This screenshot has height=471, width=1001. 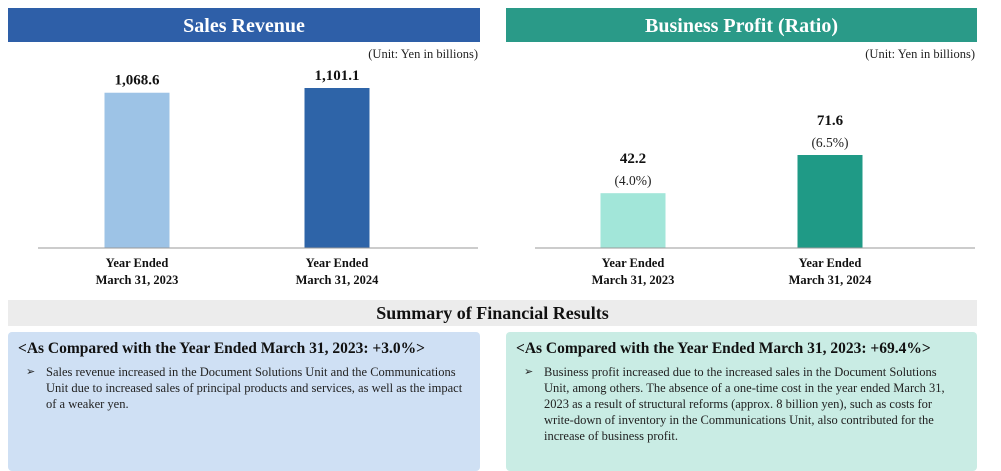 I want to click on chart-title: Sales Revenue, so click(x=244, y=26).